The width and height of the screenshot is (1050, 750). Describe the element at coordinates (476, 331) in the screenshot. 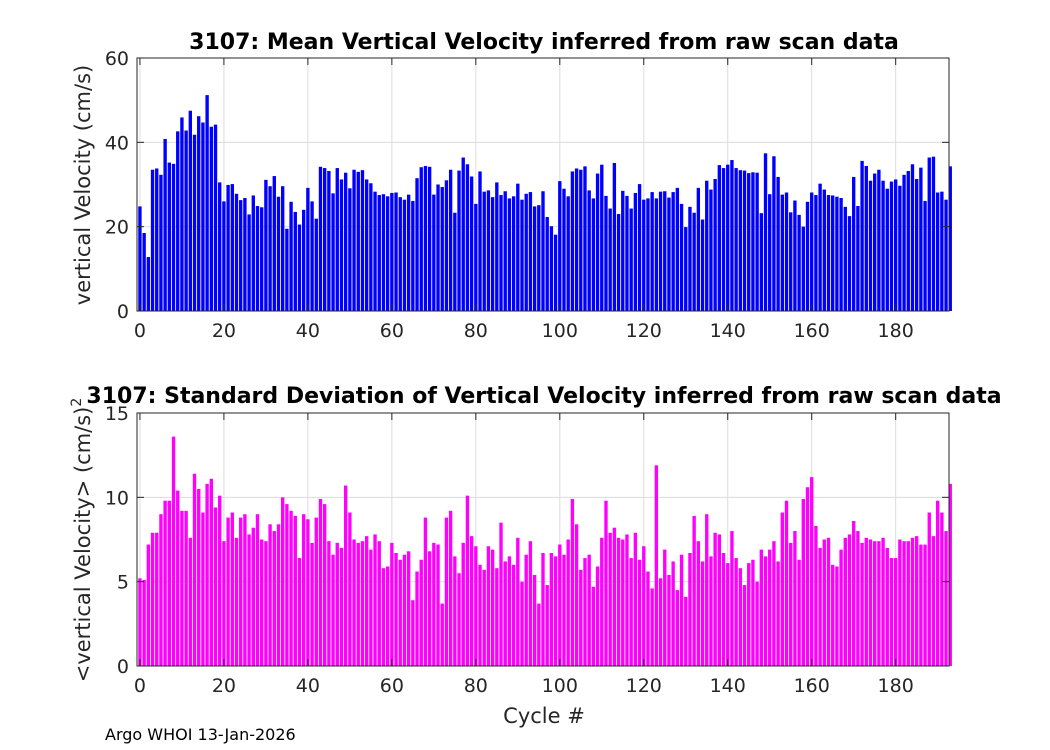

I see `mean-velocity-xtick-label: 80` at that location.